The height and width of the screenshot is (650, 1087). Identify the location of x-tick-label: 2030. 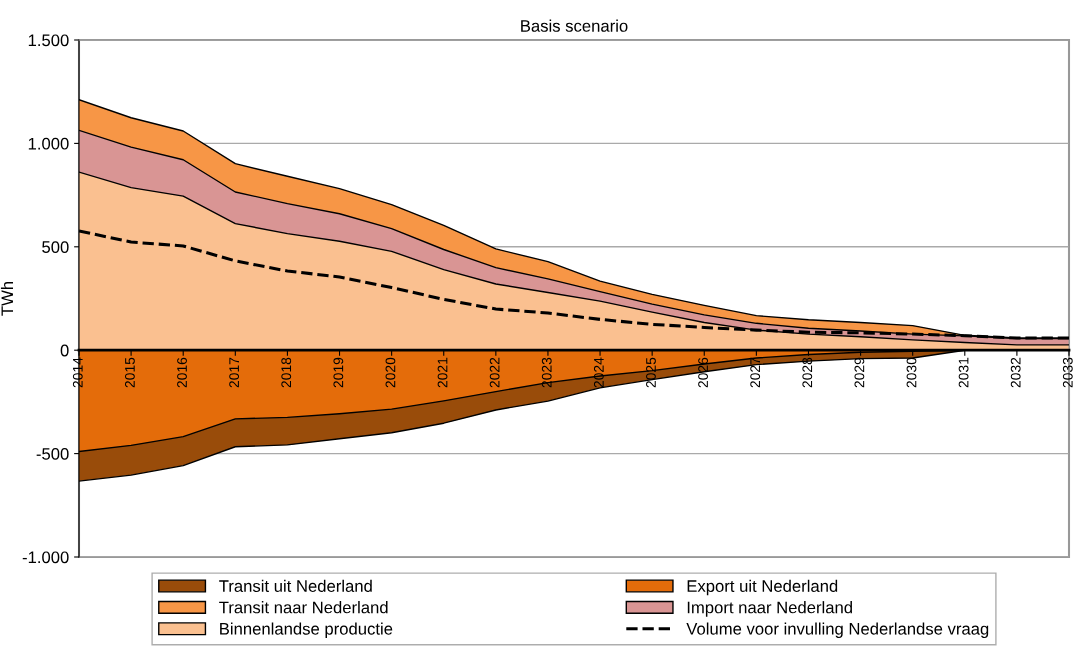
(911, 372).